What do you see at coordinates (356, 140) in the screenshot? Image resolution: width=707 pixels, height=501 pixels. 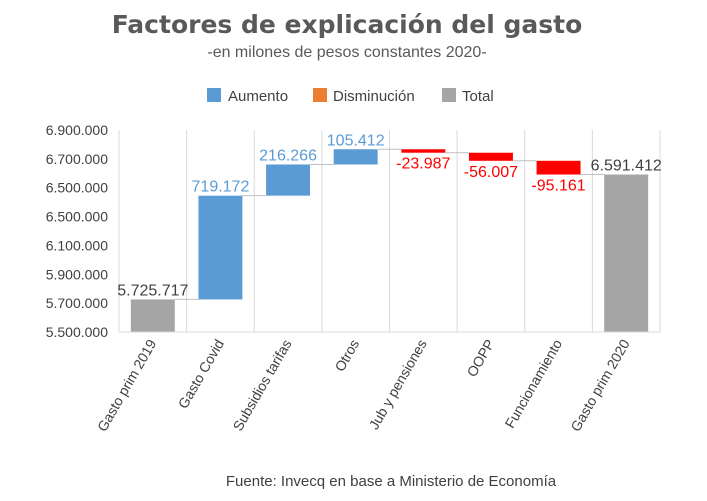 I see `data-label: 105.412` at bounding box center [356, 140].